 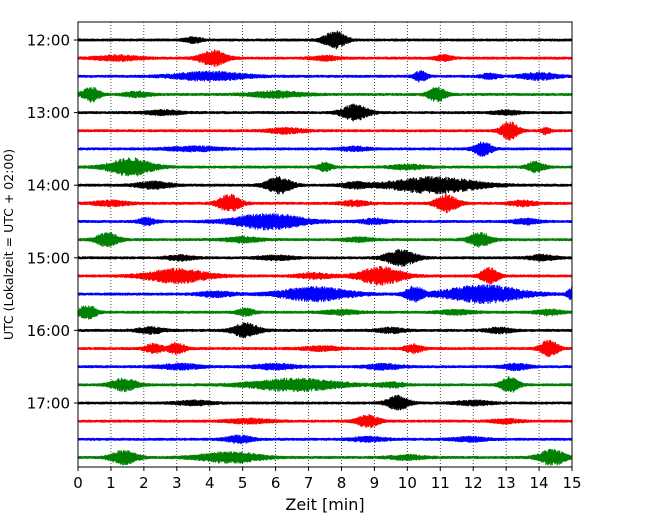 I want to click on x-axis-label: Zeit [min], so click(x=324, y=504).